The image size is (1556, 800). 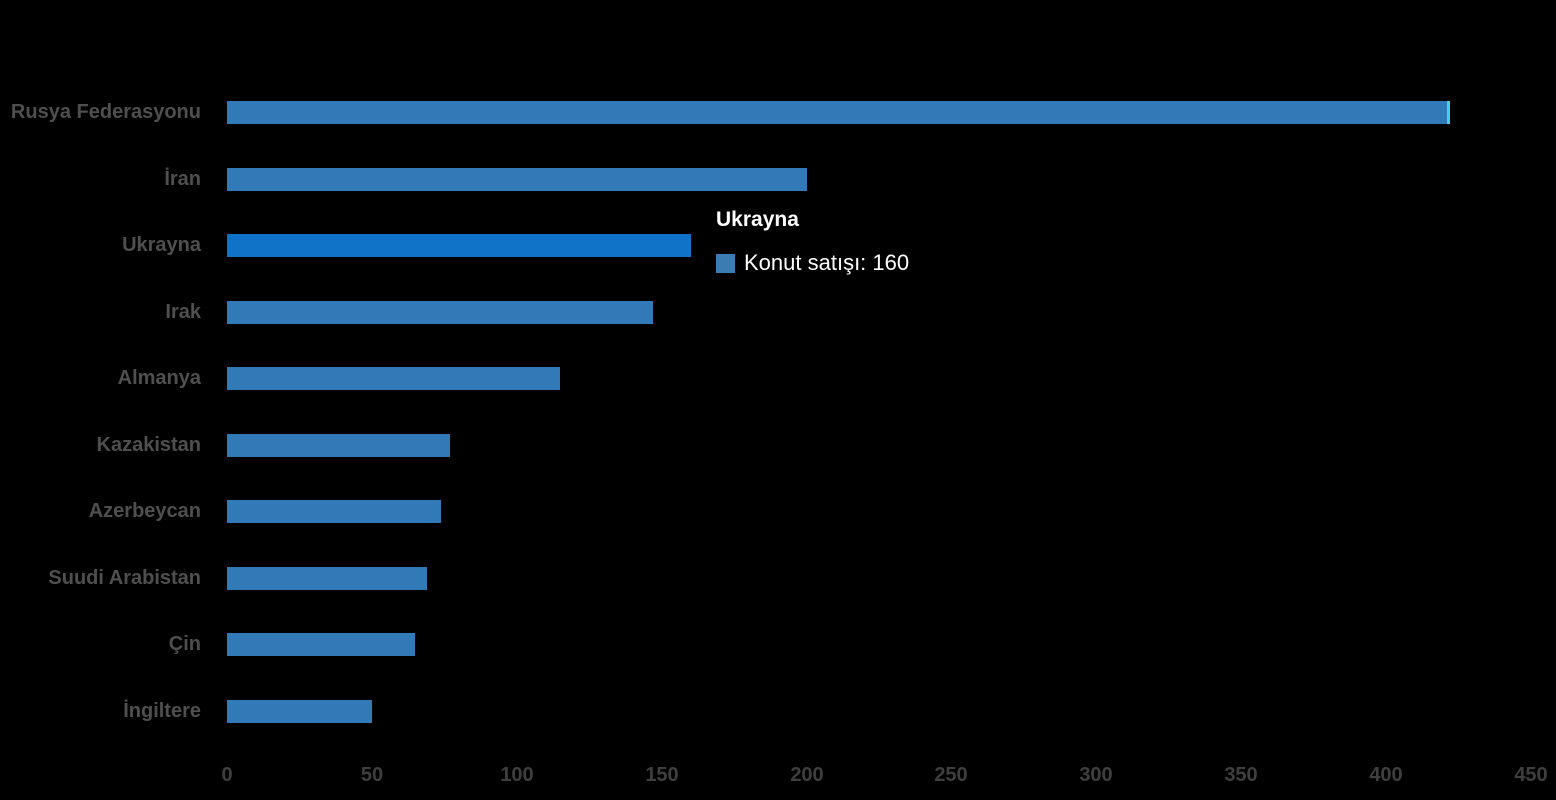 I want to click on x-tick-label: 250, so click(x=951, y=775).